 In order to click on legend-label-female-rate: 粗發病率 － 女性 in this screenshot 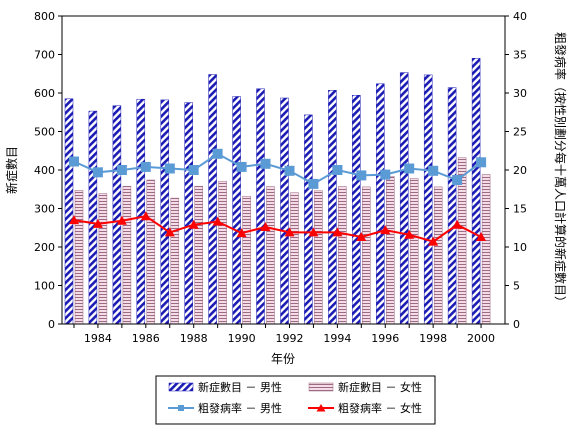, I will do `click(380, 408)`.